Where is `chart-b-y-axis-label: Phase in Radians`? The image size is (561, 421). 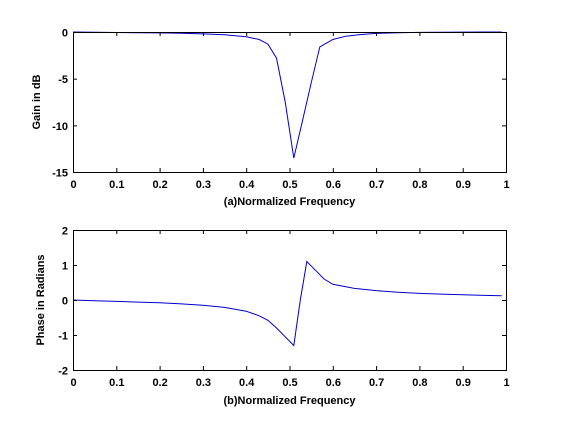 chart-b-y-axis-label: Phase in Radians is located at coordinates (41, 299).